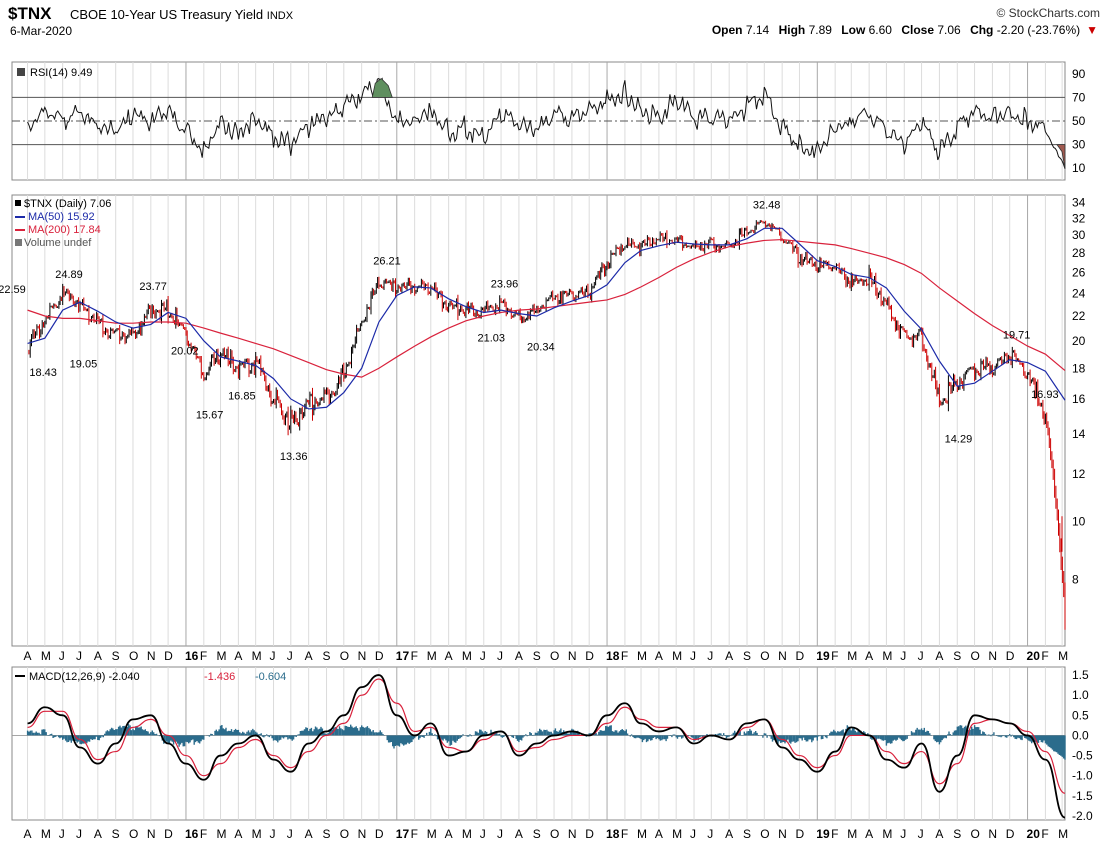  What do you see at coordinates (84, 677) in the screenshot?
I see `macd-legend: MACD(12,26,9) -2.040` at bounding box center [84, 677].